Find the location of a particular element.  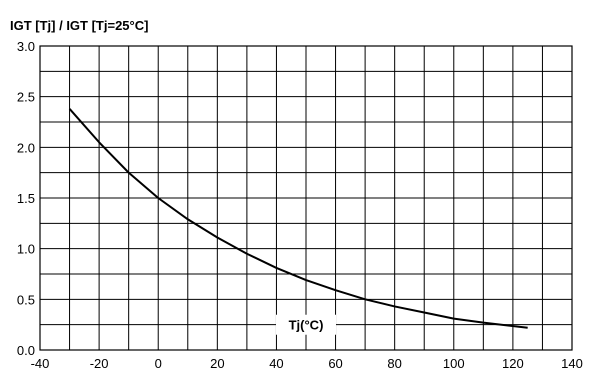

x-tick-label: 100 is located at coordinates (454, 363).